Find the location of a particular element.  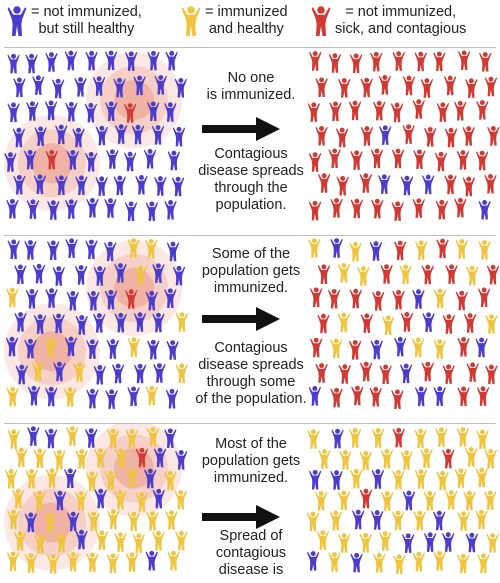

legend-label-immunized: = immunized and healthy is located at coordinates (246, 20).